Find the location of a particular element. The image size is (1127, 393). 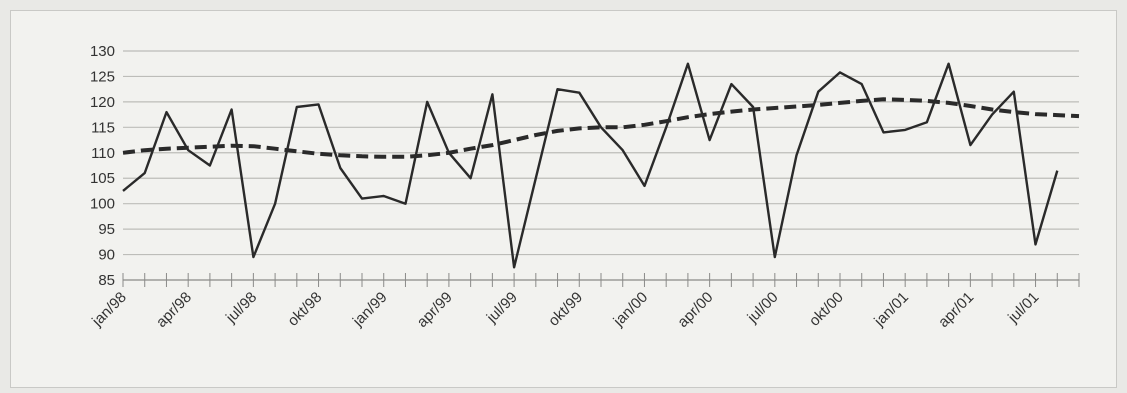

y-tick-label-100: 100 is located at coordinates (102, 204).